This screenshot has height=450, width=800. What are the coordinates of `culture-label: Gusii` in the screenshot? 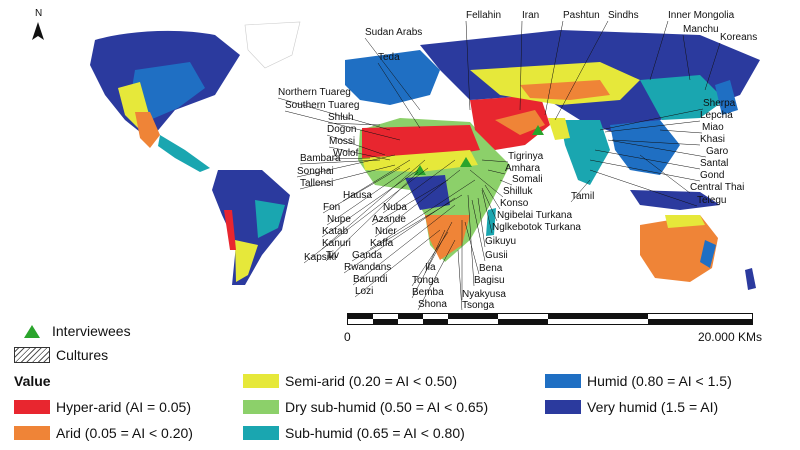 It's located at (496, 255).